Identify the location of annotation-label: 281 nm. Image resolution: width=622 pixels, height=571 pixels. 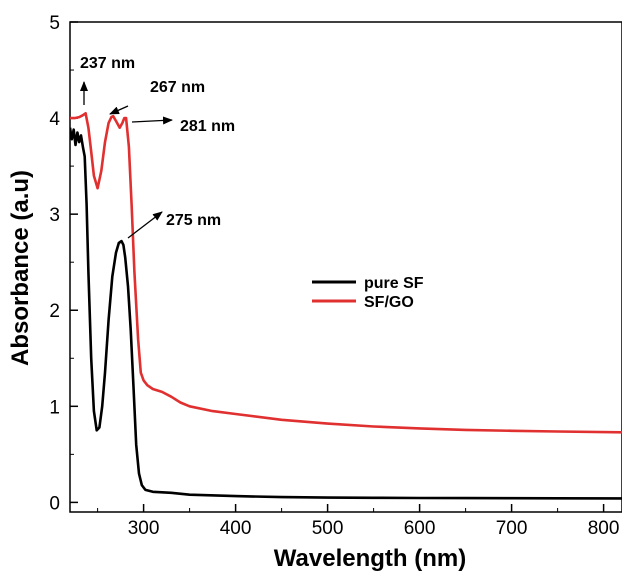
(207, 126).